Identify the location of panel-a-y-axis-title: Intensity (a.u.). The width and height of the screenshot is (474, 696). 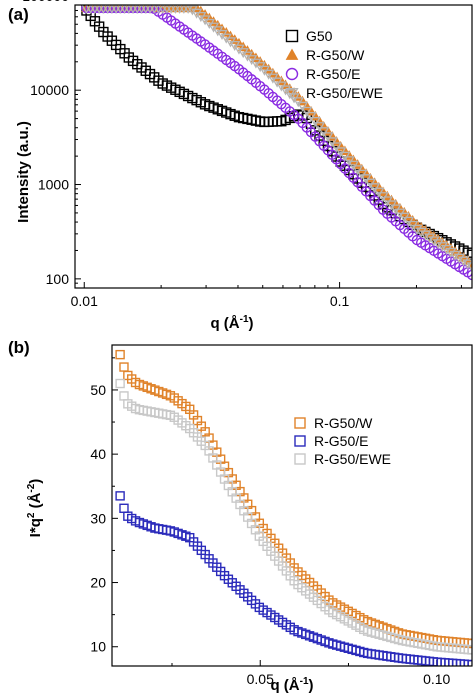
(23, 172).